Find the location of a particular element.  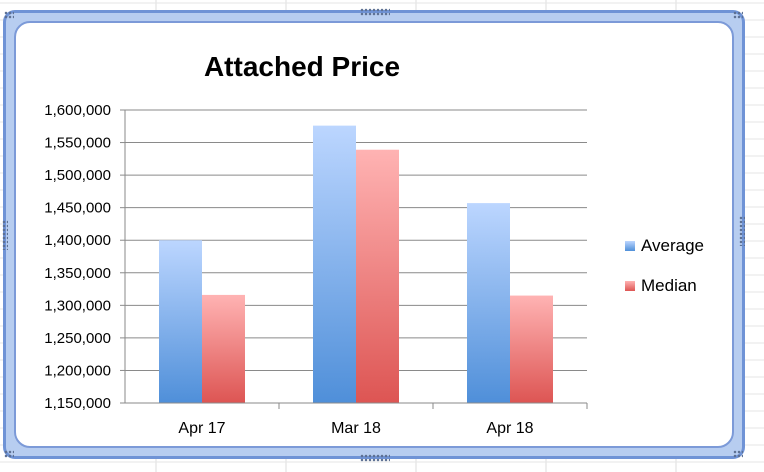

resize-handle-top-left is located at coordinates (9, 15).